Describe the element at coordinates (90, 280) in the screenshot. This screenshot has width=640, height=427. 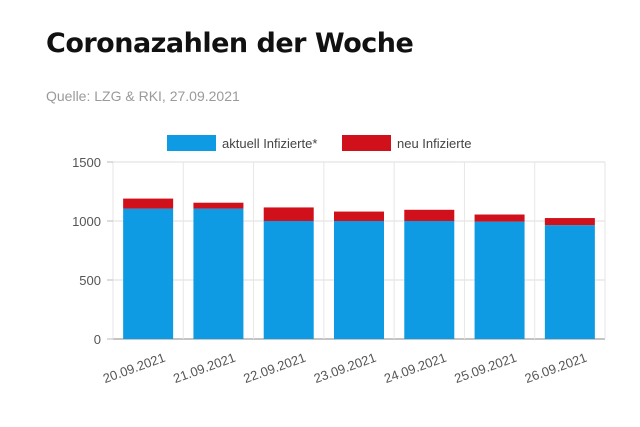
I see `y-tick-label: 500` at that location.